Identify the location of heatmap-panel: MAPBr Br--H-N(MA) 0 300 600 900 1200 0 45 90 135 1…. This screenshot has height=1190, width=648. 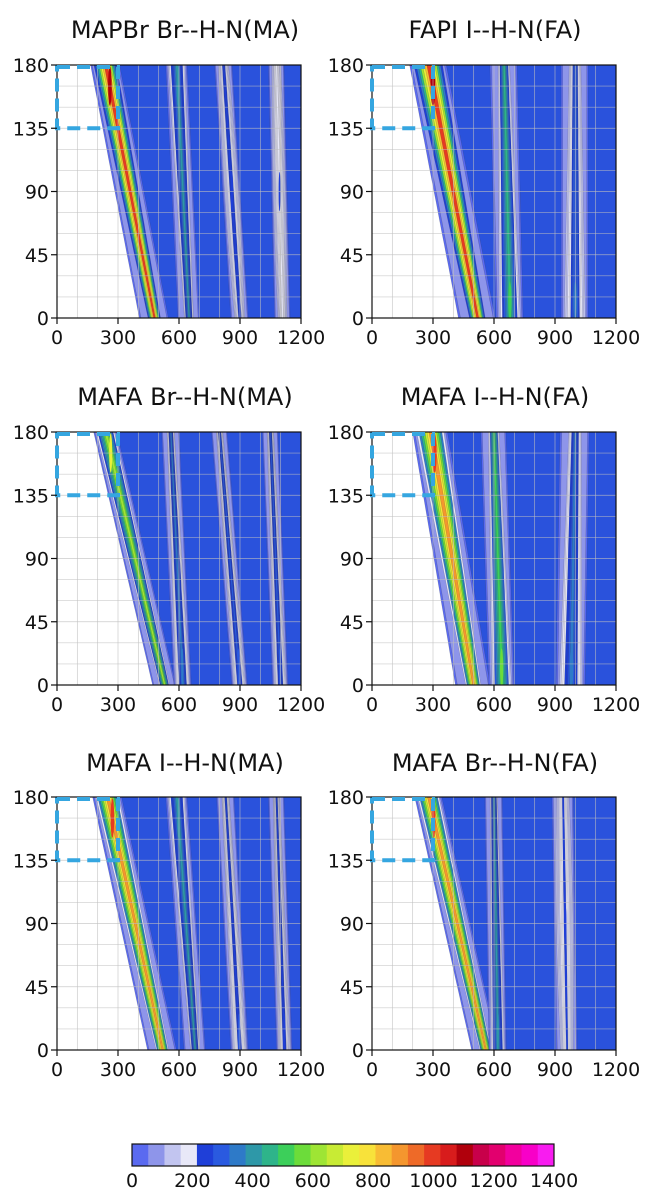
(169, 182).